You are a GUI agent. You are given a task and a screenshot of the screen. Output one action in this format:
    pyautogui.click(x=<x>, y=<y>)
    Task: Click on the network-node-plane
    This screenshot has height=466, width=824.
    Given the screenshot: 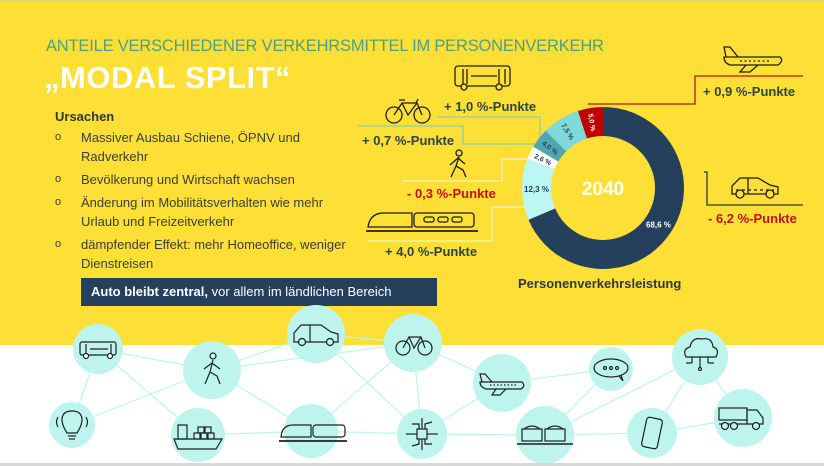 What is the action you would take?
    pyautogui.click(x=502, y=383)
    